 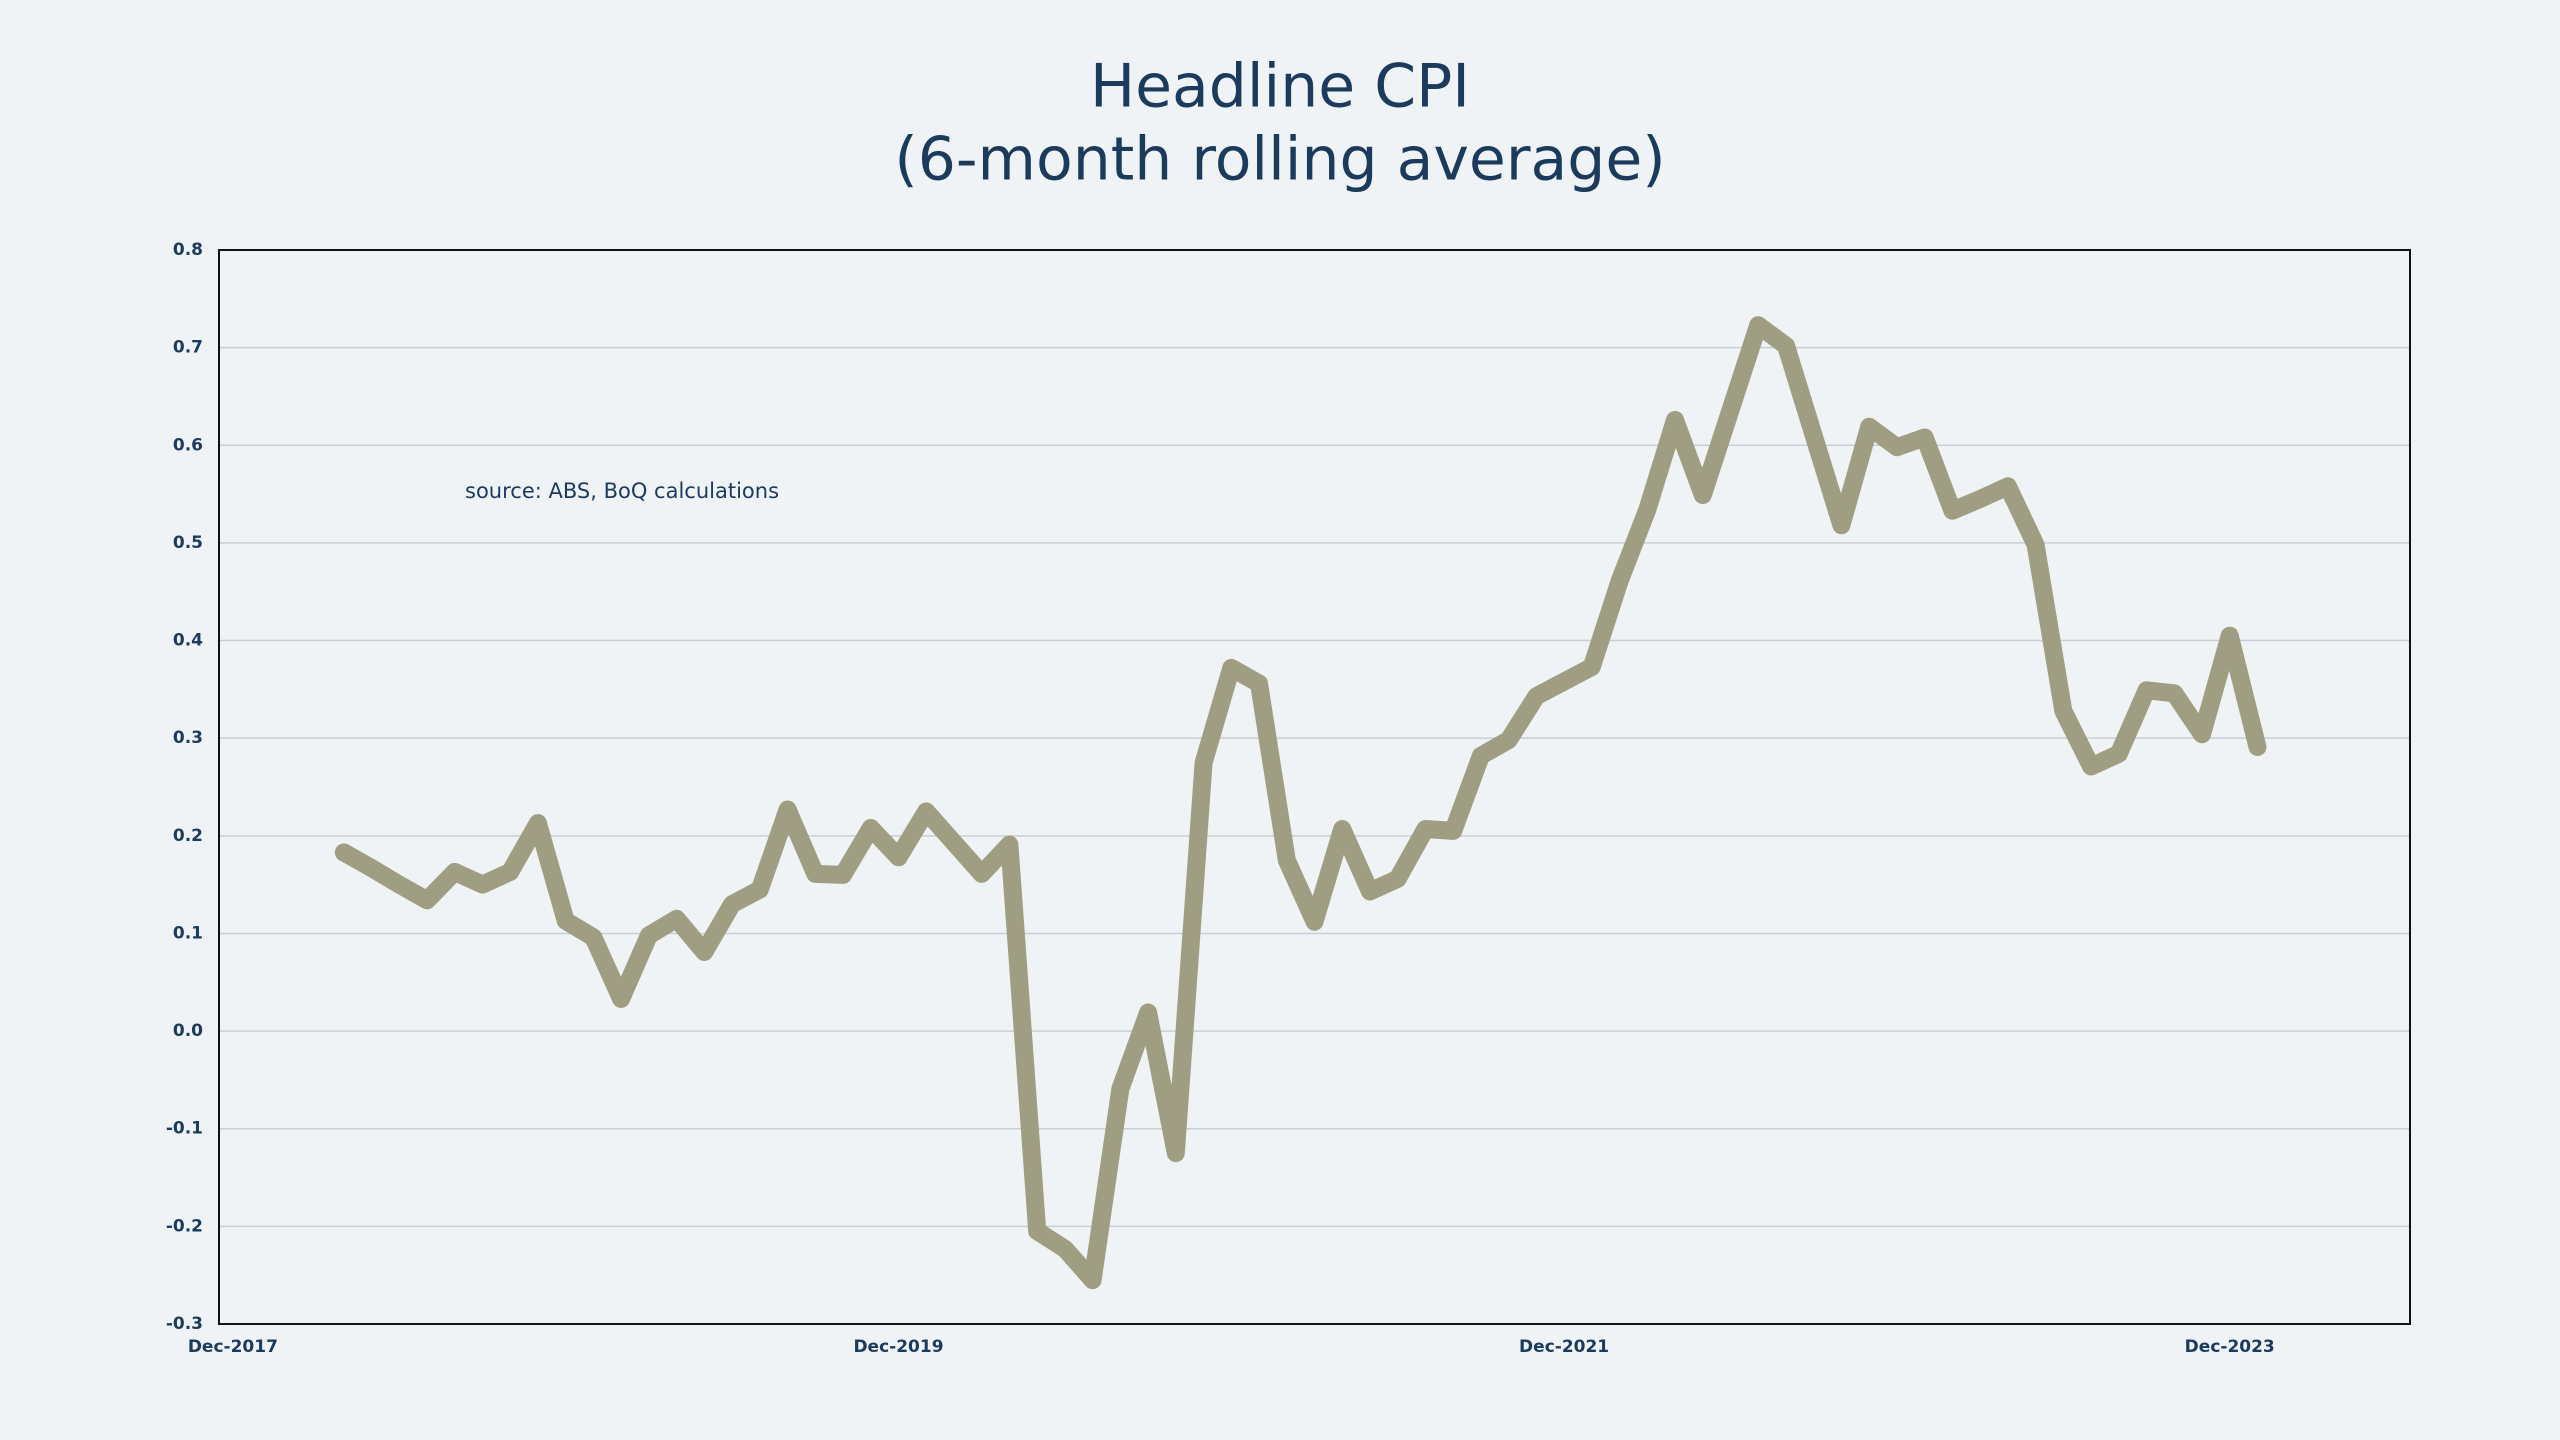 What do you see at coordinates (1279, 160) in the screenshot?
I see `chart-subtitle: (6-month rolling average)` at bounding box center [1279, 160].